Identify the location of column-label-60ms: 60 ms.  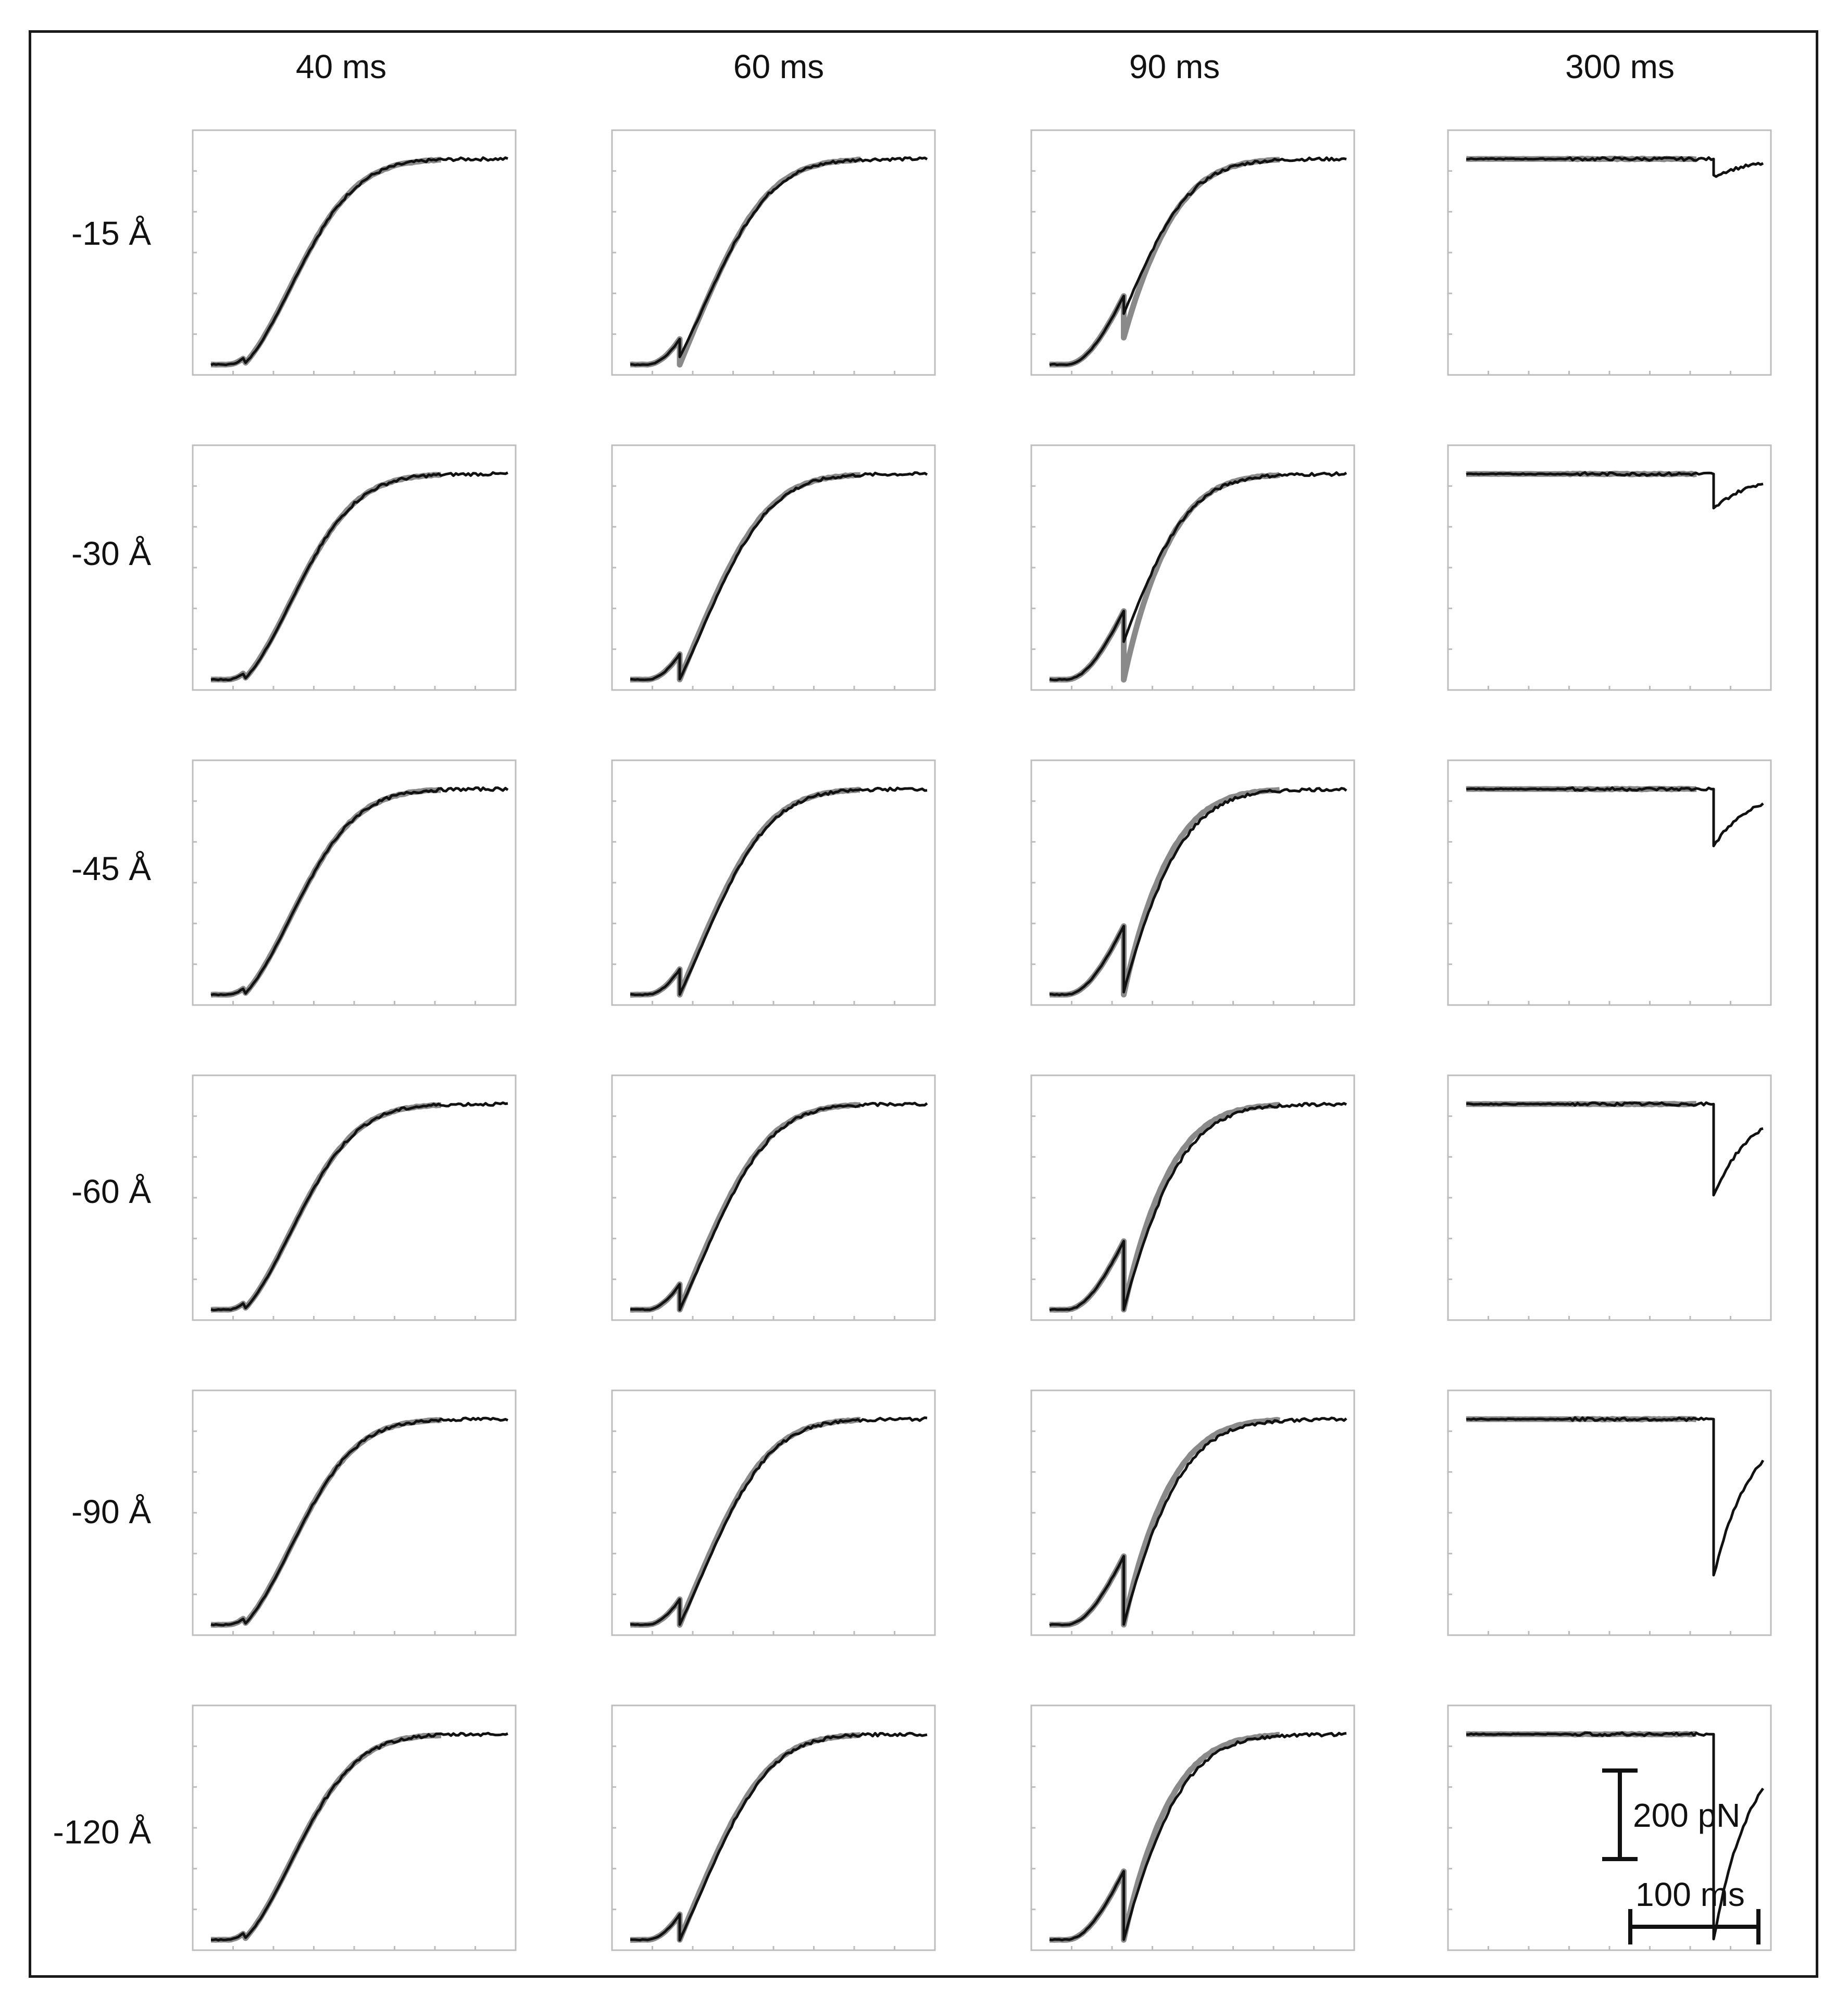
(778, 66).